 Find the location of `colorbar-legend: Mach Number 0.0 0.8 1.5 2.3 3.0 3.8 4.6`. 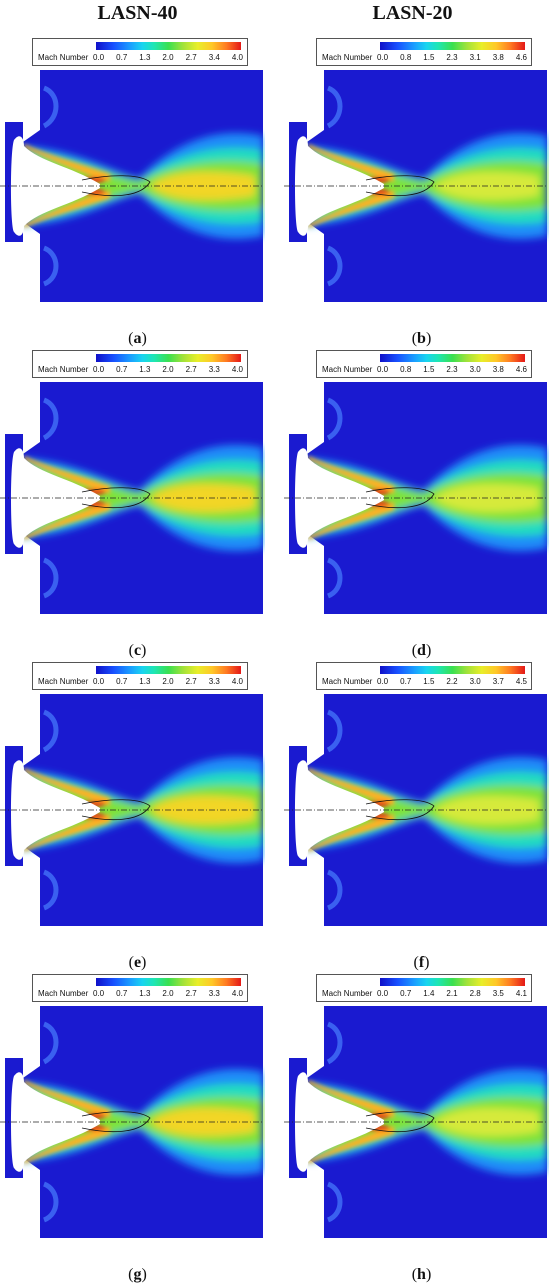

colorbar-legend: Mach Number 0.0 0.8 1.5 2.3 3.0 3.8 4.6 is located at coordinates (424, 364).